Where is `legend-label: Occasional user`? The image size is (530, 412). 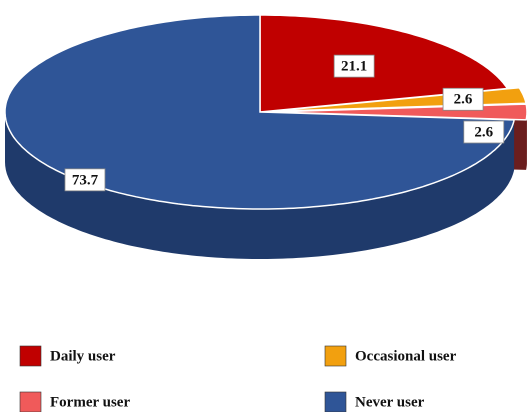 legend-label: Occasional user is located at coordinates (406, 356).